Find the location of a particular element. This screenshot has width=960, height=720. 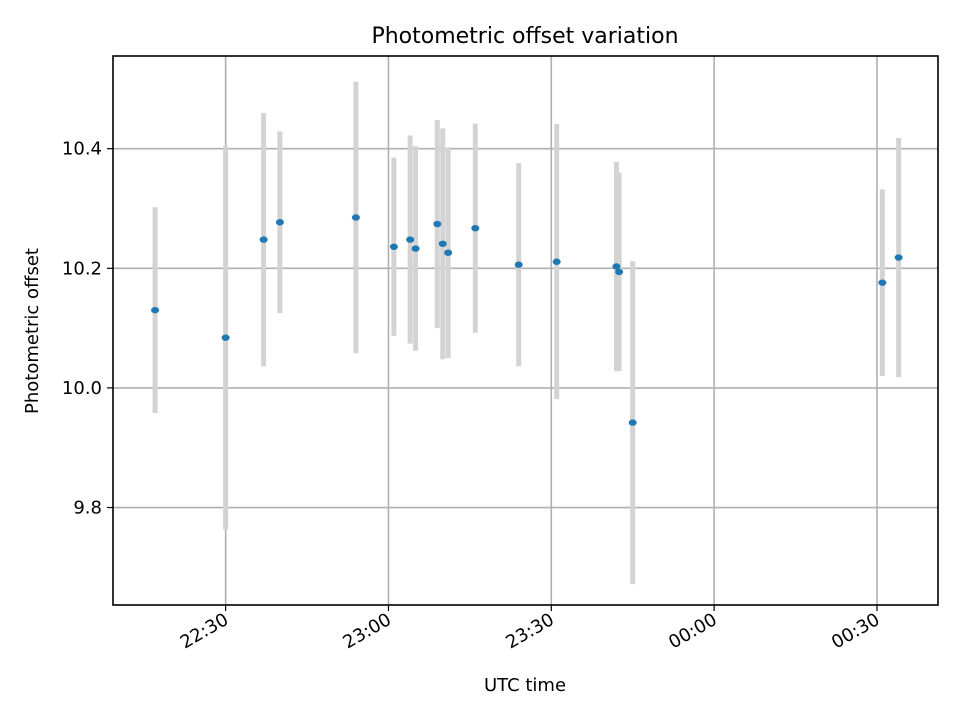

y-tick-label: 10.0 is located at coordinates (82, 388).